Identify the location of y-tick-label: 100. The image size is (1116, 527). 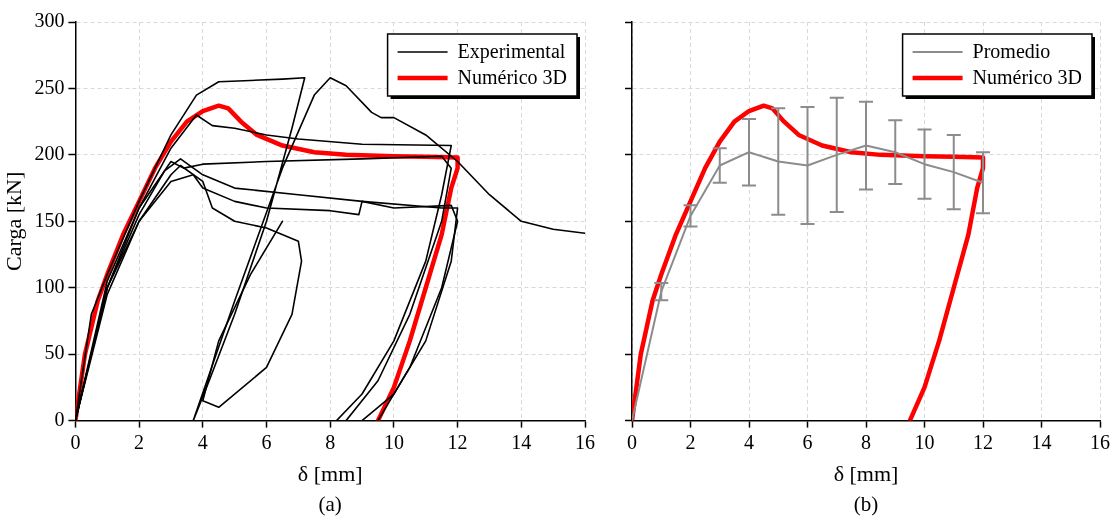
(49, 285).